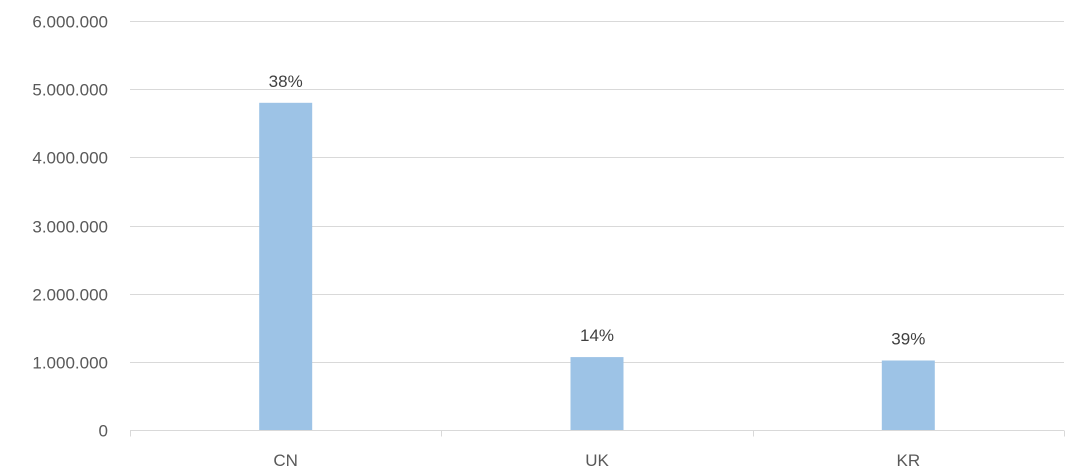  What do you see at coordinates (597, 393) in the screenshot?
I see `bar-uk` at bounding box center [597, 393].